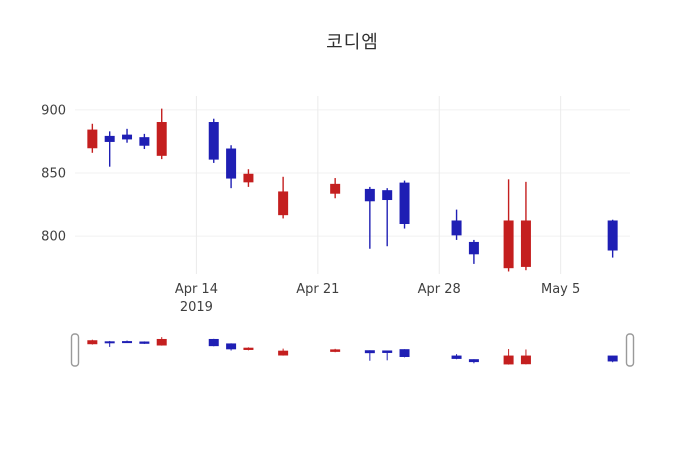 The width and height of the screenshot is (700, 450). What do you see at coordinates (53, 174) in the screenshot?
I see `y-tick-label: 850` at bounding box center [53, 174].